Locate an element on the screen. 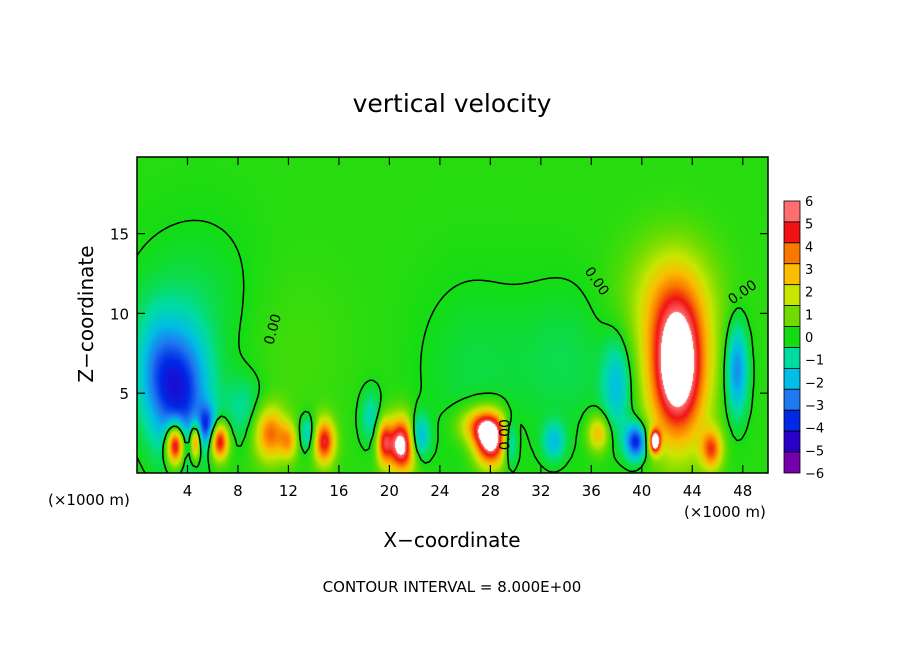 This screenshot has height=654, width=904. colorbar-label: 1 is located at coordinates (809, 315).